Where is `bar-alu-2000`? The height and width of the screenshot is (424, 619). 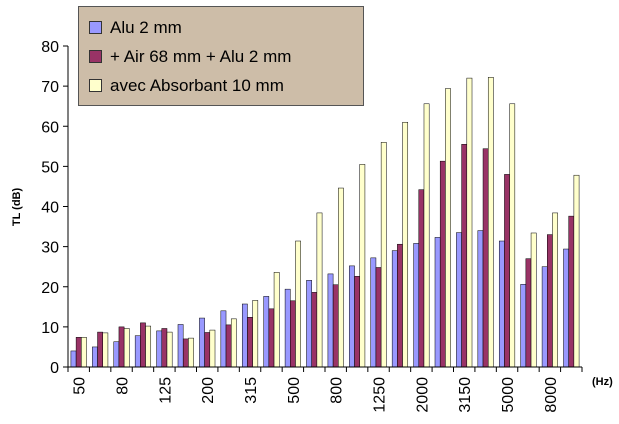 bar-alu-2000 is located at coordinates (416, 305).